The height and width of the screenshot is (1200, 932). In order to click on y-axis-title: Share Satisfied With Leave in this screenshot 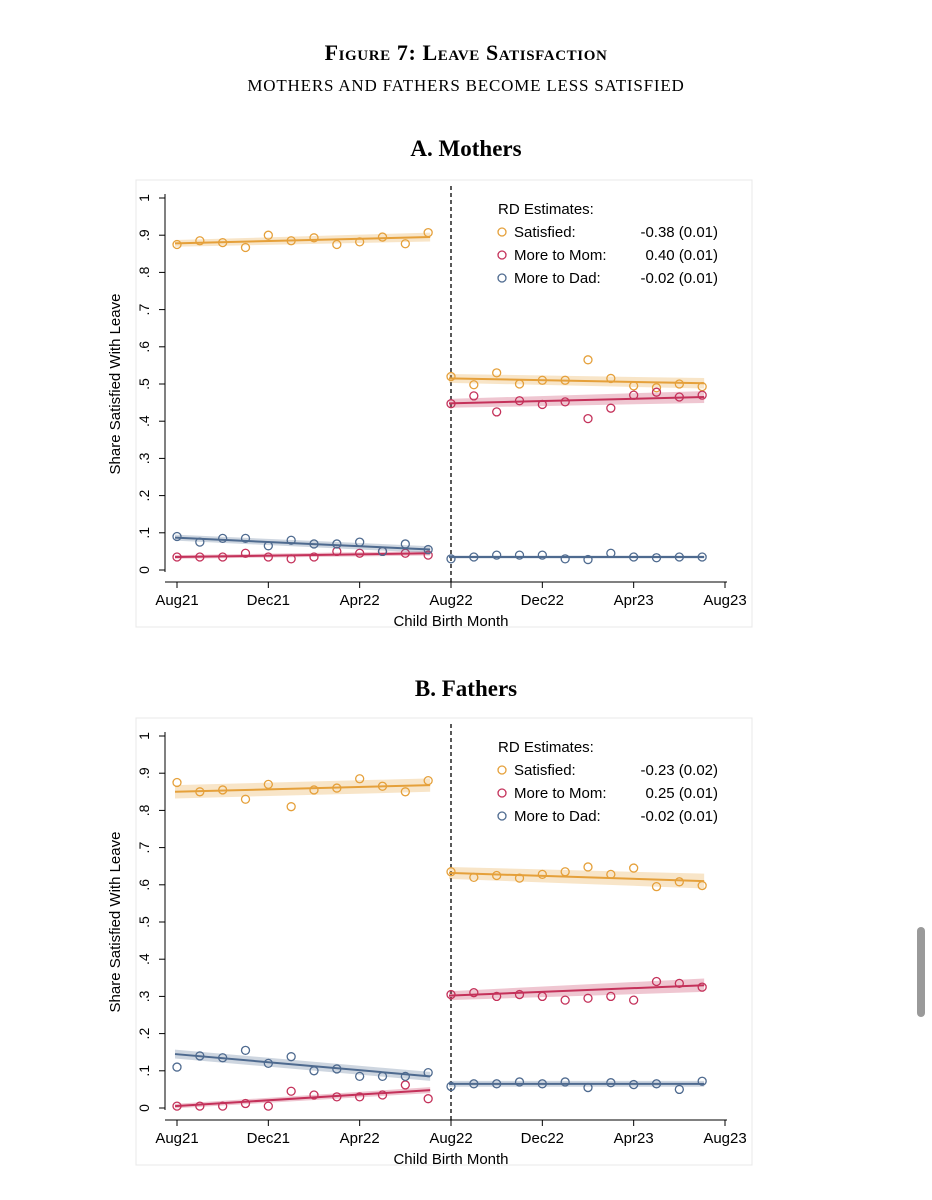, I will do `click(115, 922)`.